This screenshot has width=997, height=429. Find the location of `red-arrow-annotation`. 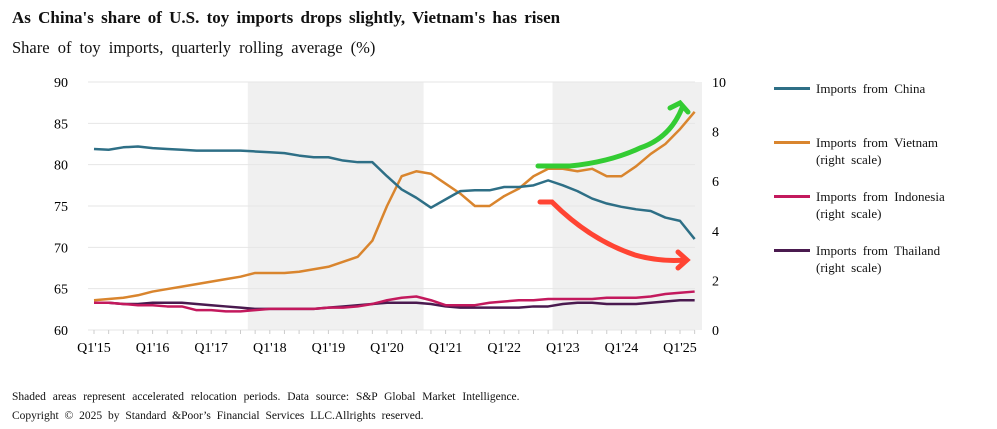

red-arrow-annotation is located at coordinates (614, 235).